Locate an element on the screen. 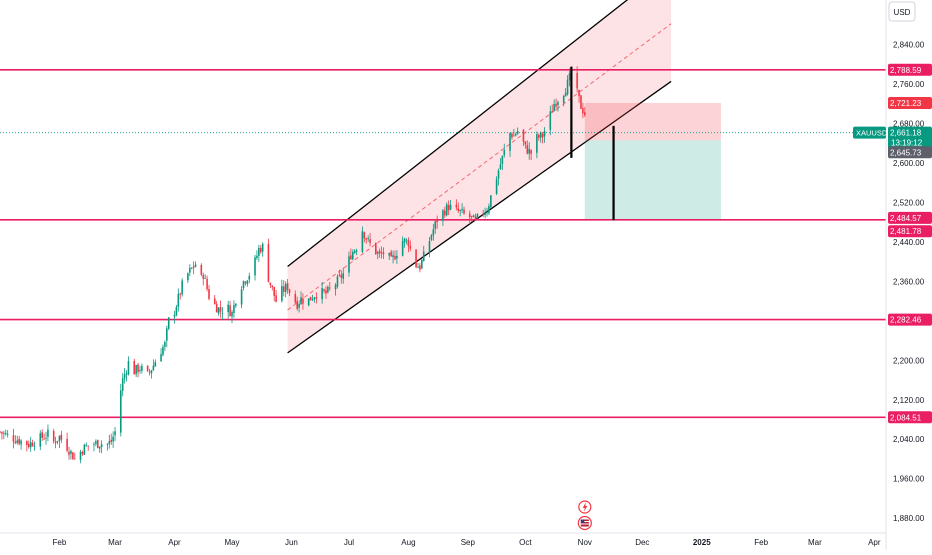 The width and height of the screenshot is (932, 555). symbol-badge: XAUUSD is located at coordinates (872, 133).